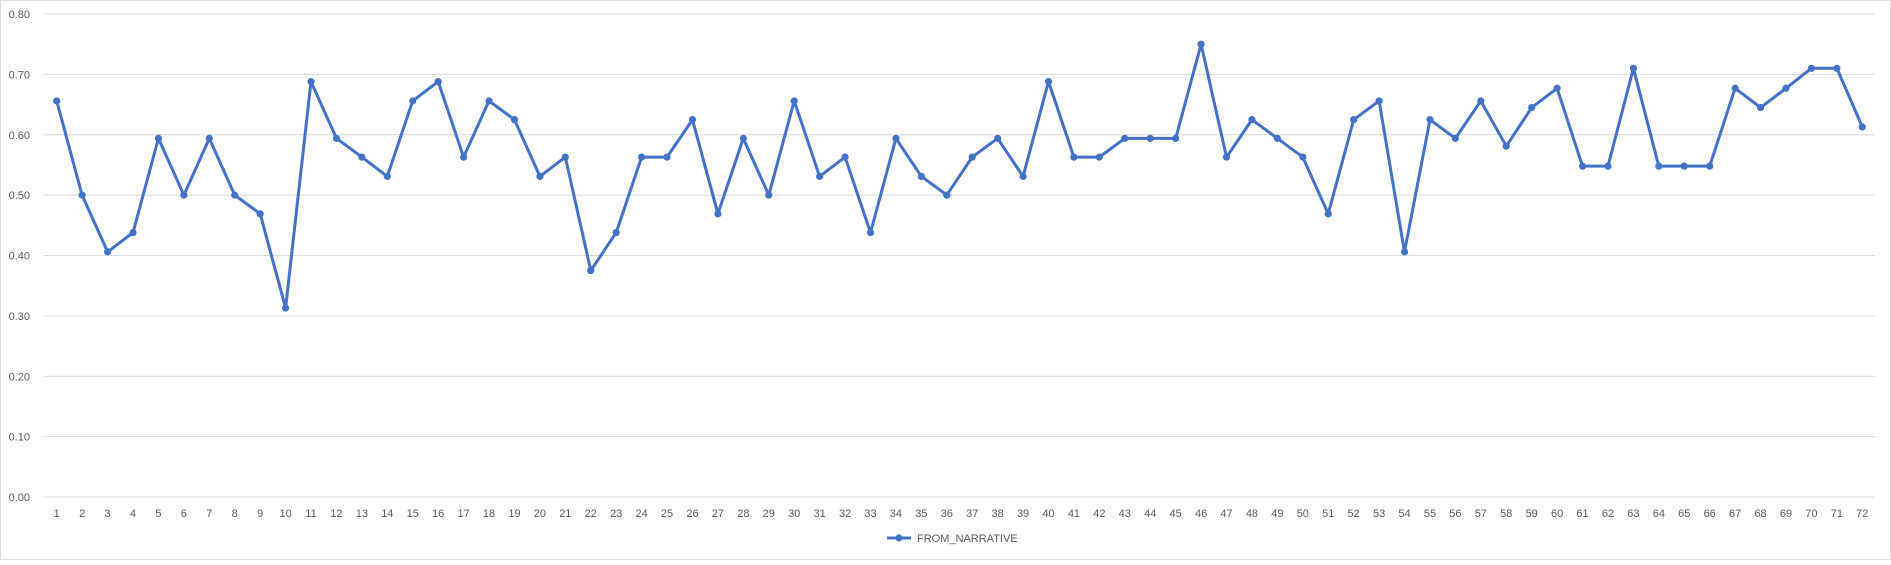  I want to click on x-tick-label: 21, so click(565, 514).